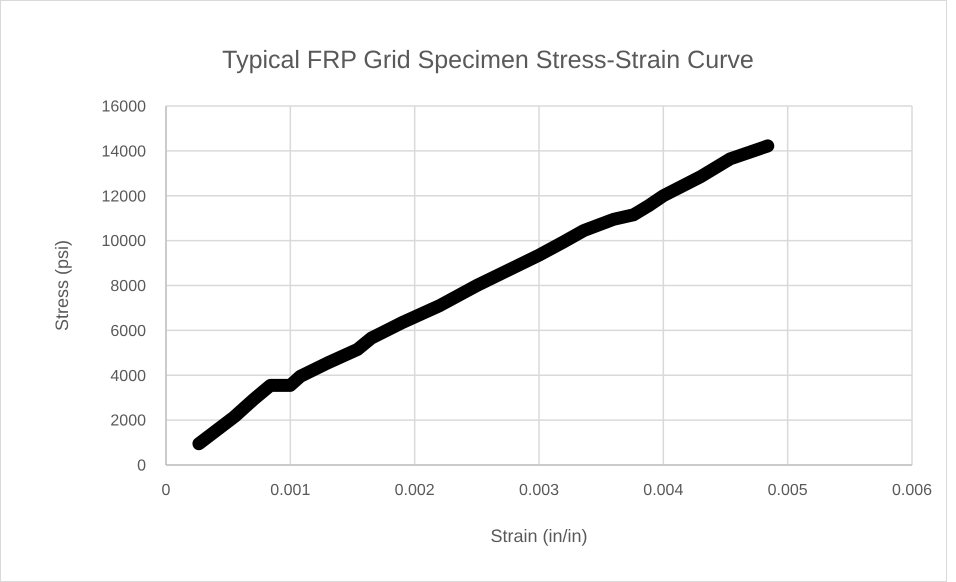 Image resolution: width=956 pixels, height=582 pixels. What do you see at coordinates (141, 466) in the screenshot?
I see `y-tick-label: 0` at bounding box center [141, 466].